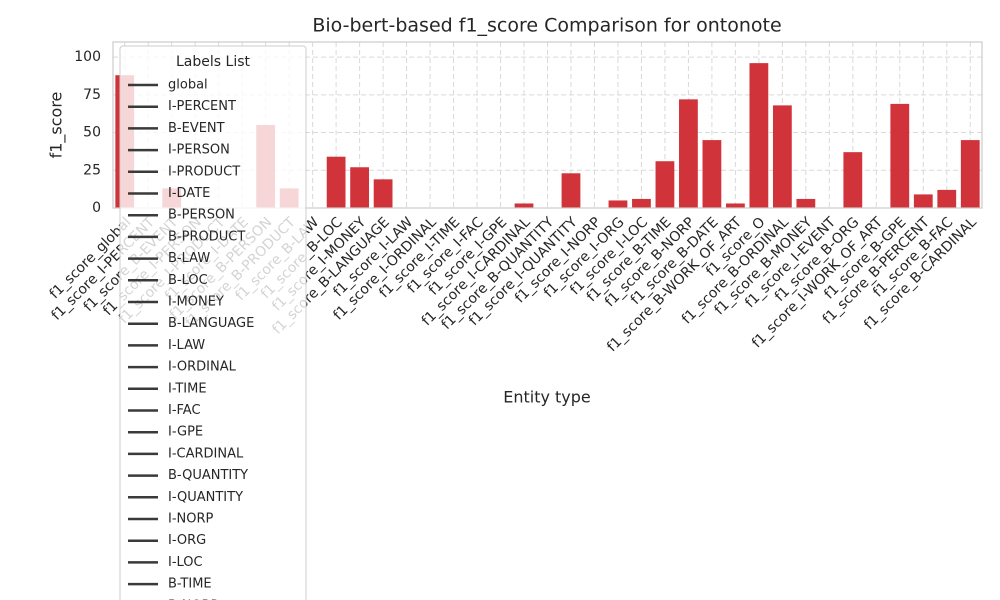 The height and width of the screenshot is (600, 1000). I want to click on legend-label: B-NORP, so click(193, 599).